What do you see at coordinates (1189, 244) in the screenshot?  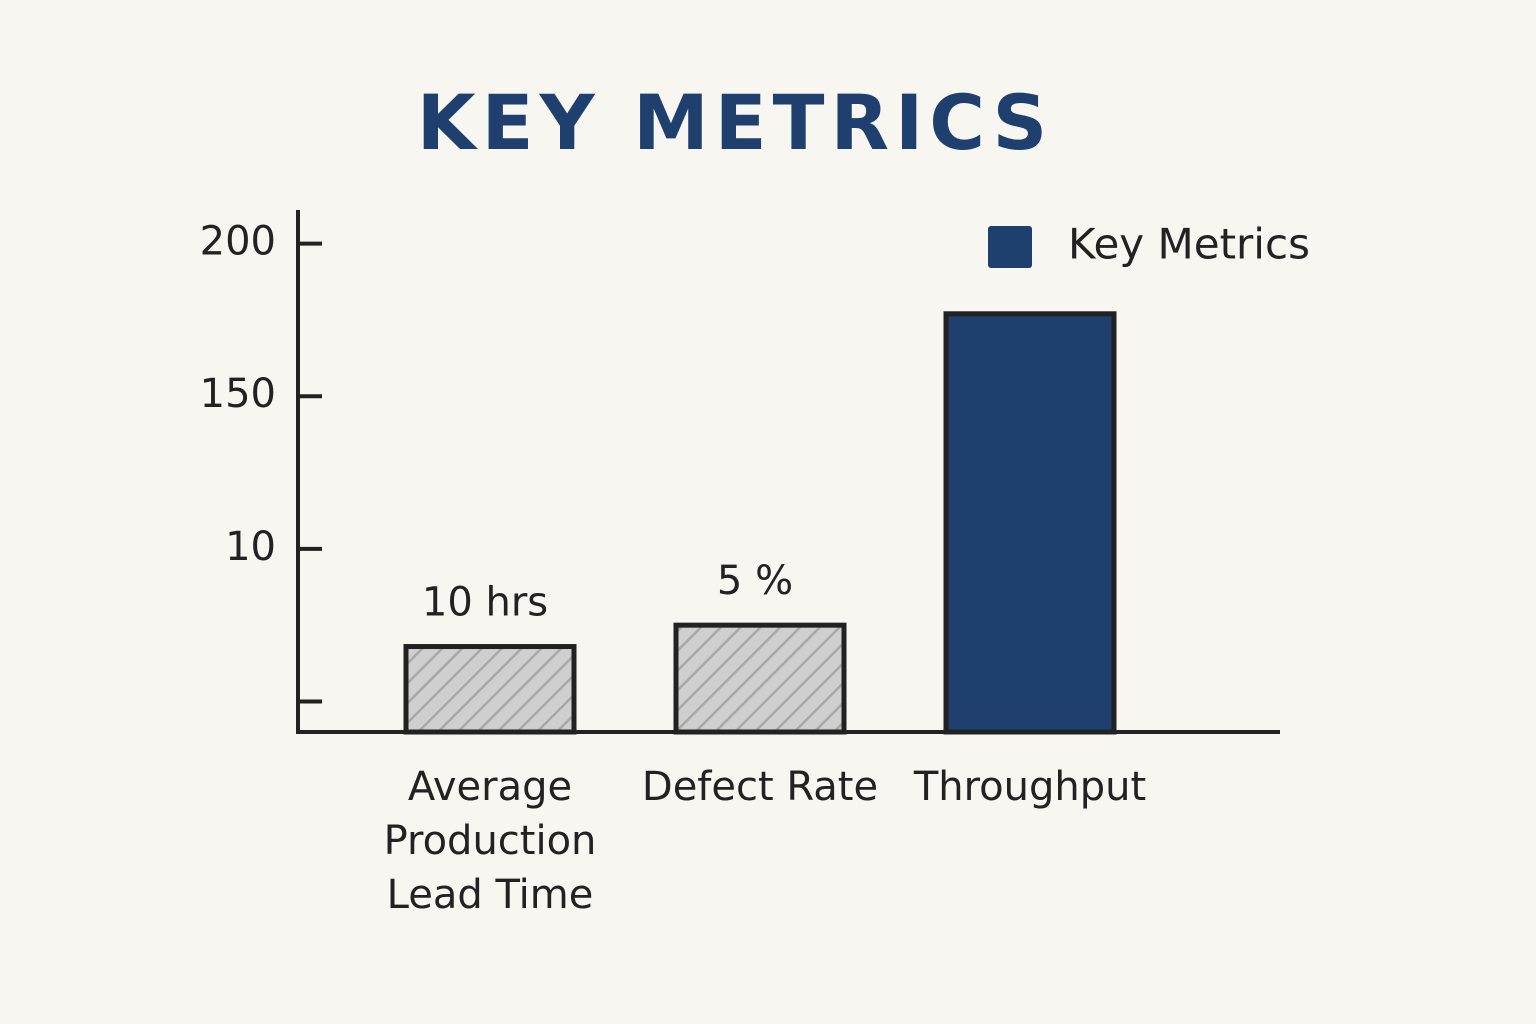 I see `legend-label: Key Metrics` at bounding box center [1189, 244].